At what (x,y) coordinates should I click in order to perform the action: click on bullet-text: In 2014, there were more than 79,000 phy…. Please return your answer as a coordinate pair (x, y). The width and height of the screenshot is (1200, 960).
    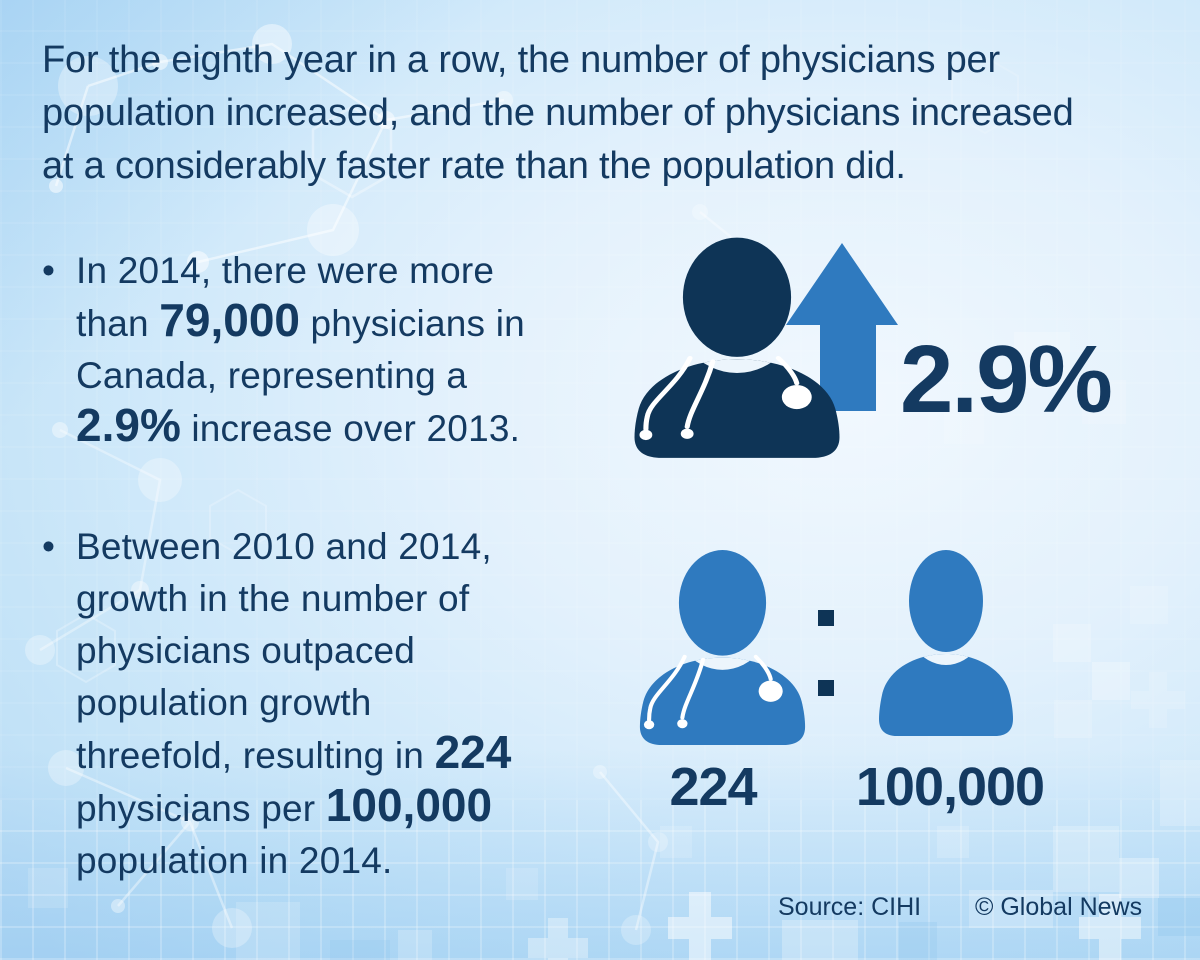
    Looking at the image, I should click on (300, 350).